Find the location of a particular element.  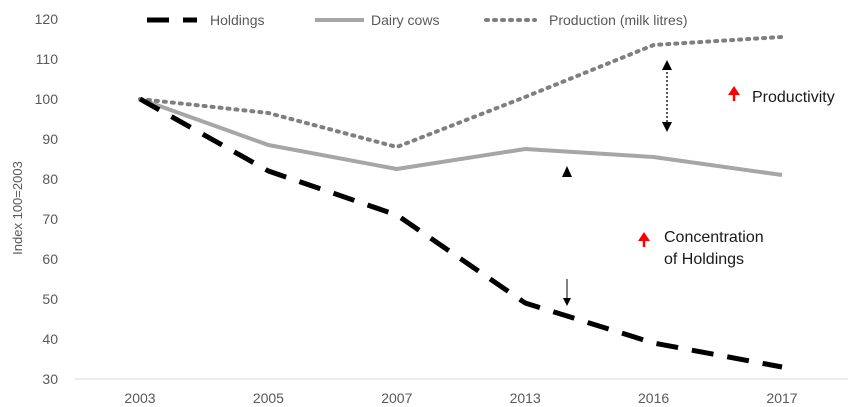

x-tick-label: 2017 is located at coordinates (781, 398).